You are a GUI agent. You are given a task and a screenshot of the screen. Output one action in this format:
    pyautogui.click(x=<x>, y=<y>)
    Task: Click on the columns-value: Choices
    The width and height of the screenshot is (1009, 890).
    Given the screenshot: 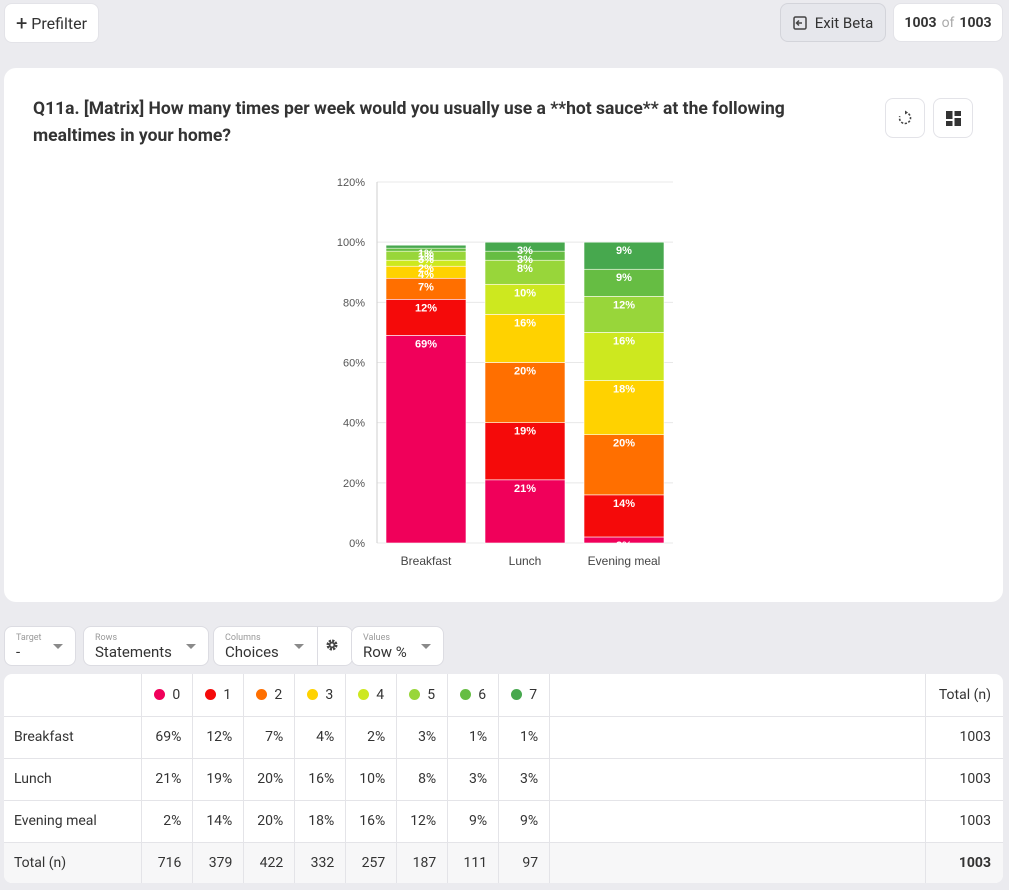 What is the action you would take?
    pyautogui.click(x=252, y=652)
    